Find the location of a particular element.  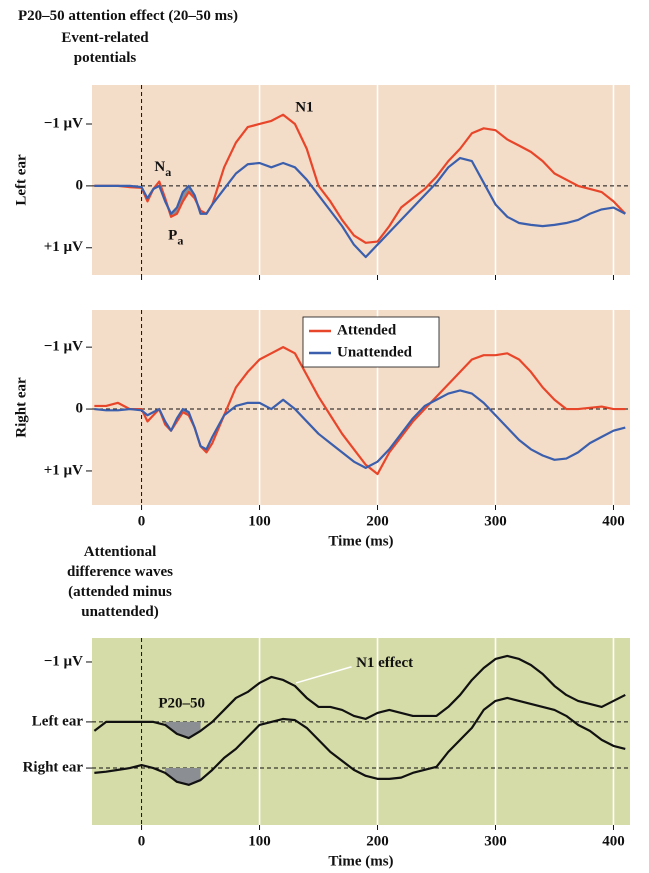

legend-box is located at coordinates (371, 342).